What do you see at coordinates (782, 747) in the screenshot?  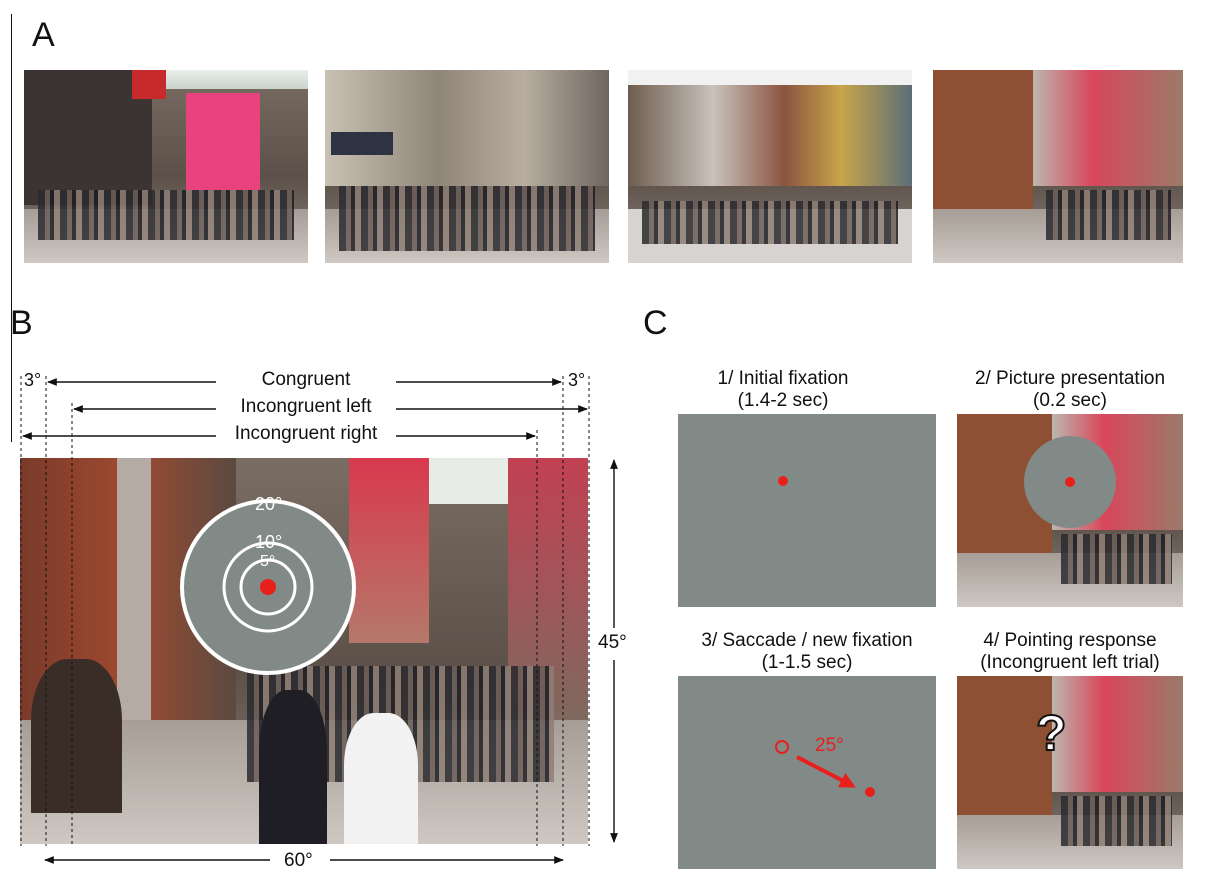 I see `old-fixation-circle` at bounding box center [782, 747].